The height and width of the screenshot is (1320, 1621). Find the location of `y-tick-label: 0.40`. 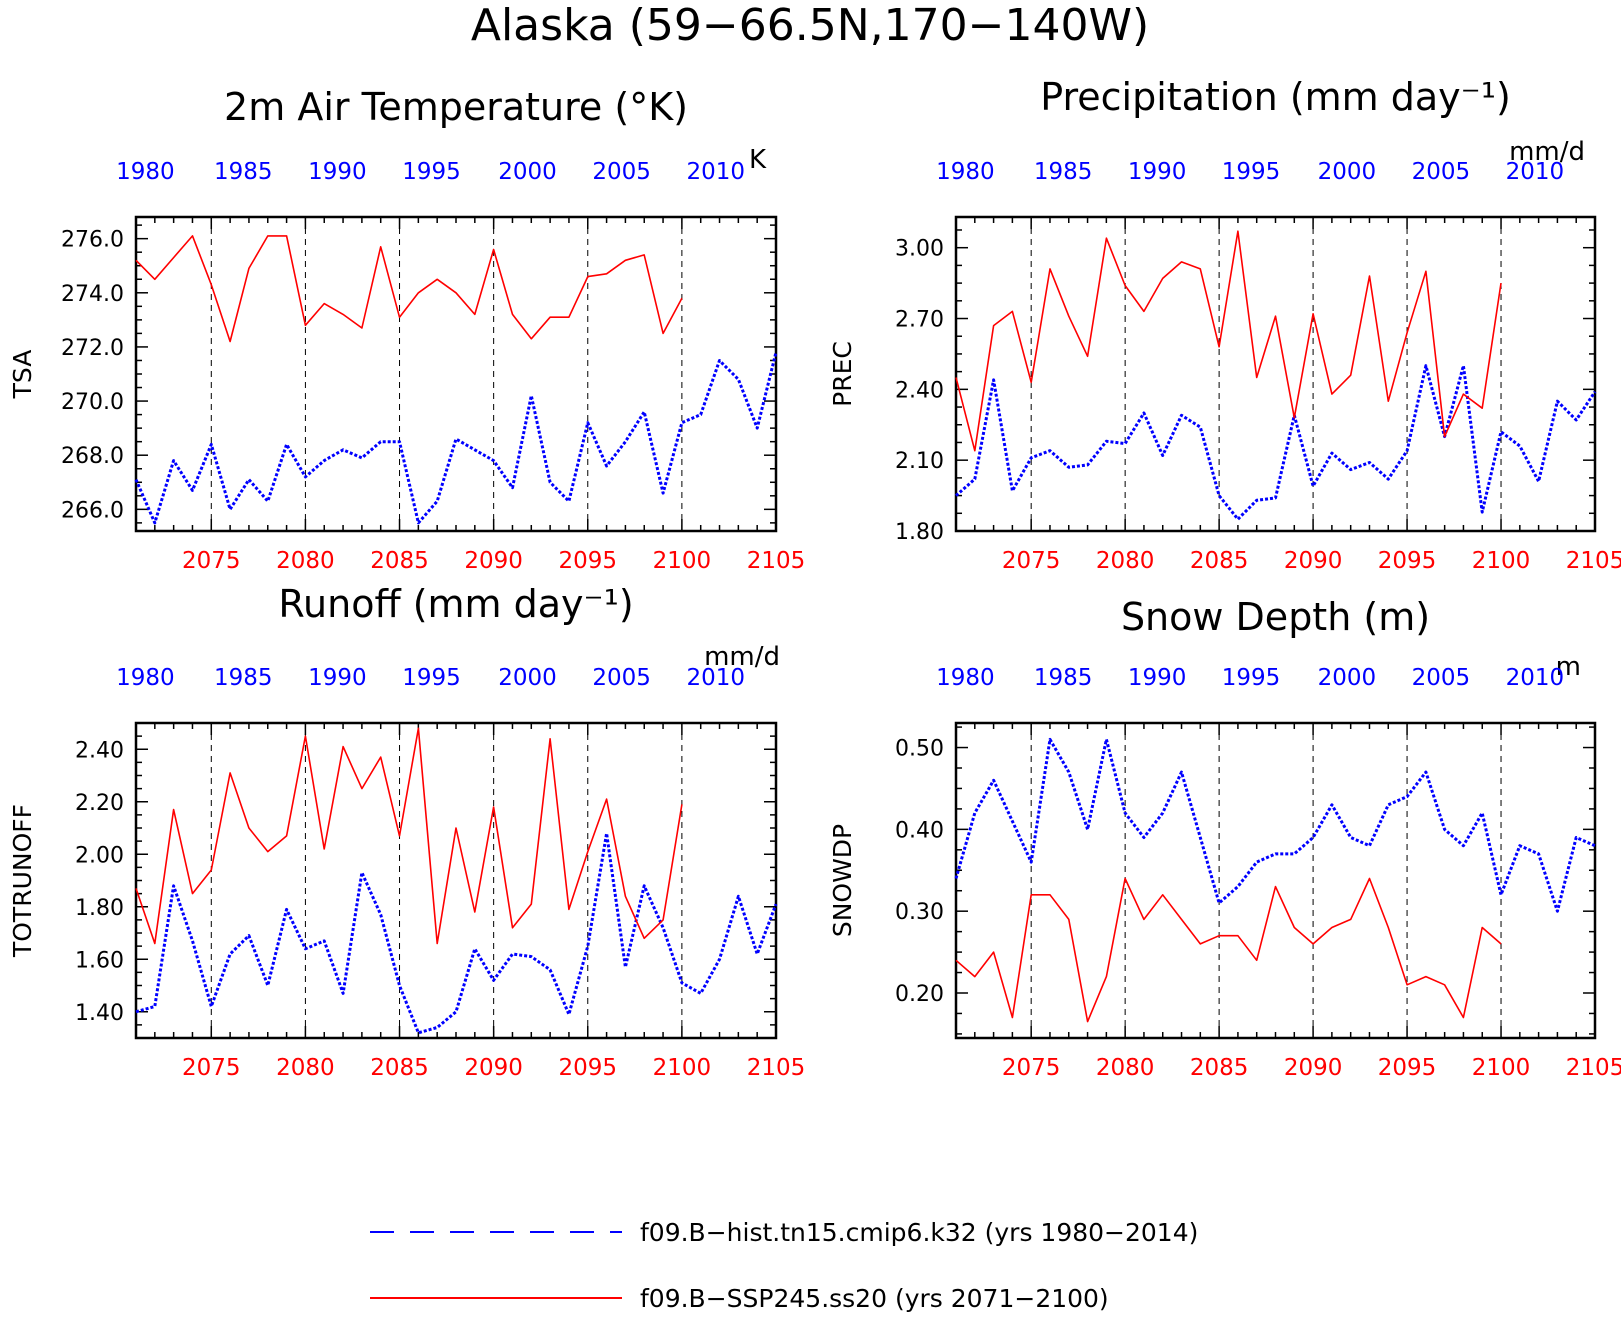

y-tick-label: 0.40 is located at coordinates (919, 830).